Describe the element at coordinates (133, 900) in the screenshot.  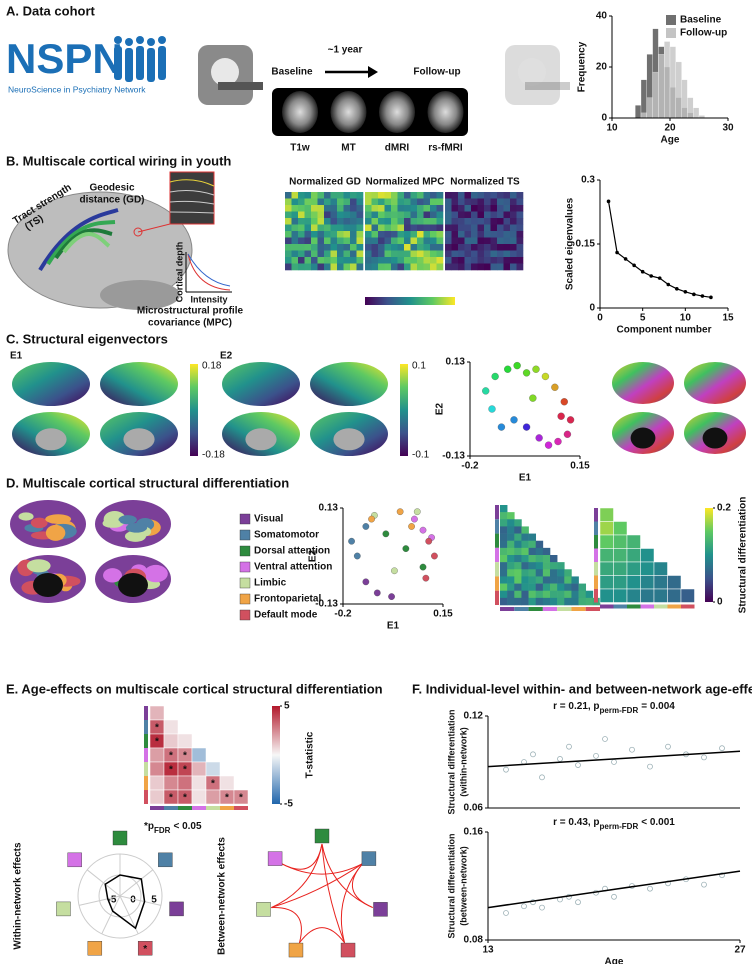
I see `radar-tick-label: 0` at that location.